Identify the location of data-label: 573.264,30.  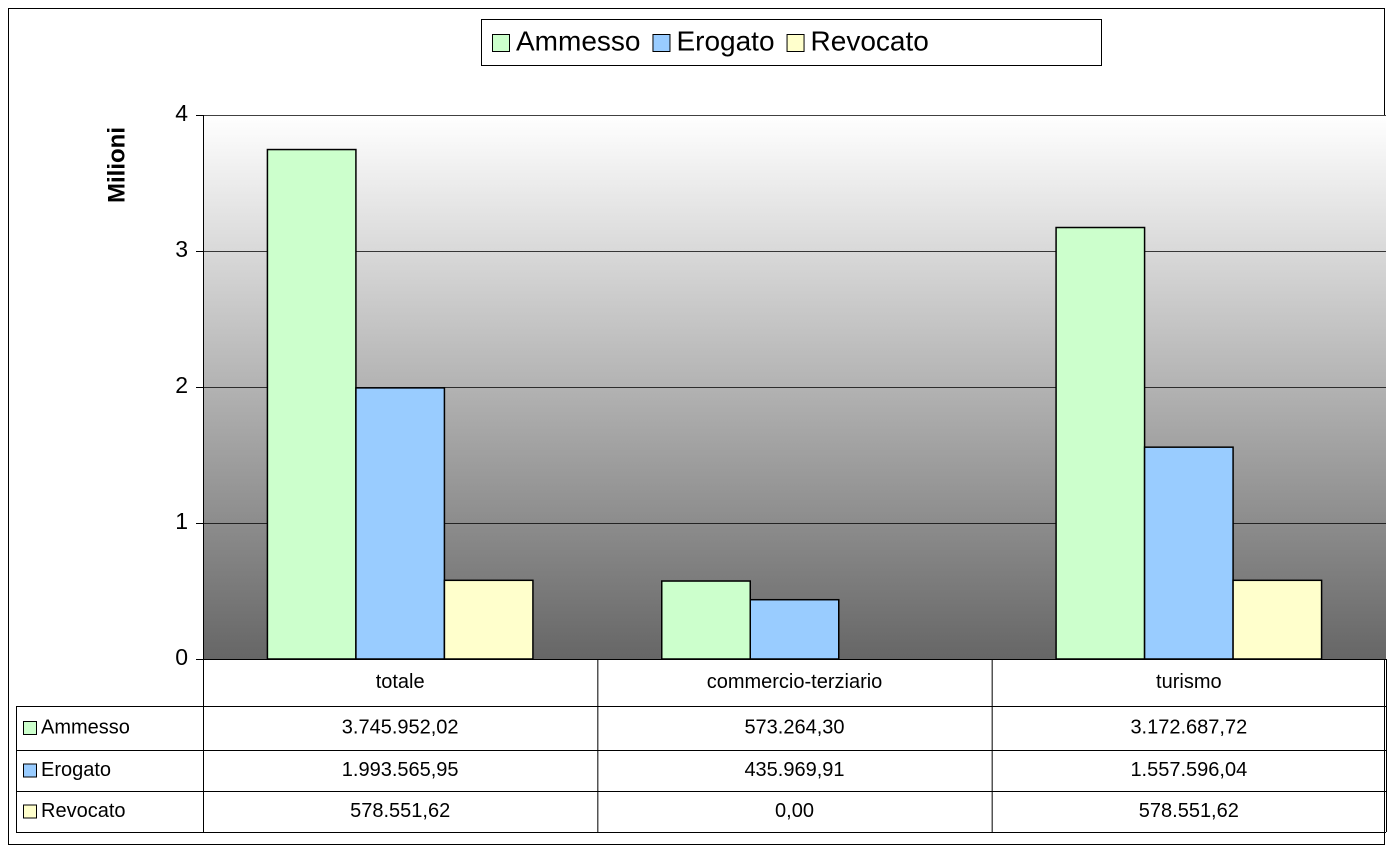
(794, 727).